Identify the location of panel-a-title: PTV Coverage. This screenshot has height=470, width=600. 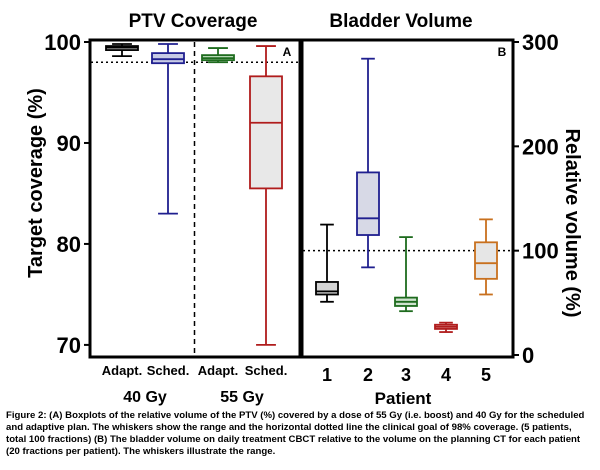
(193, 21).